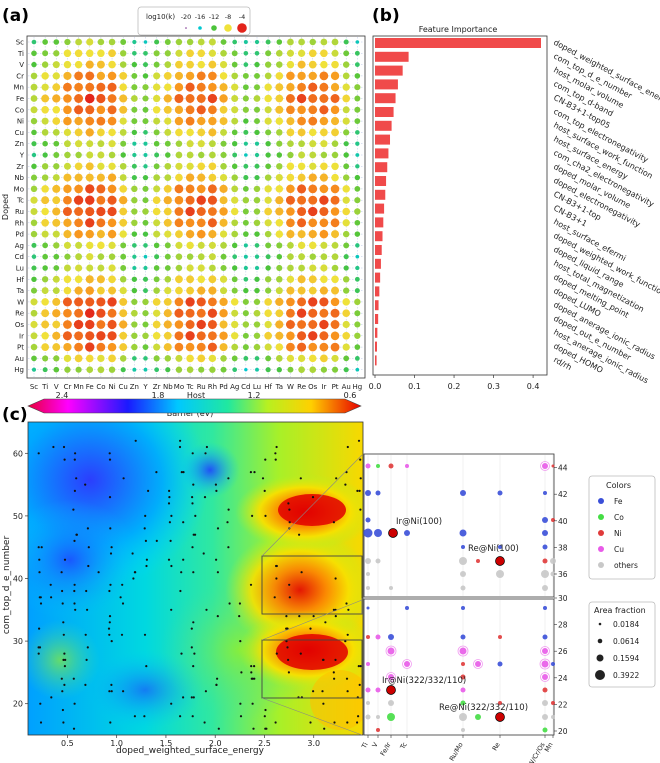  I want to click on z-point-cu, so click(391, 651).